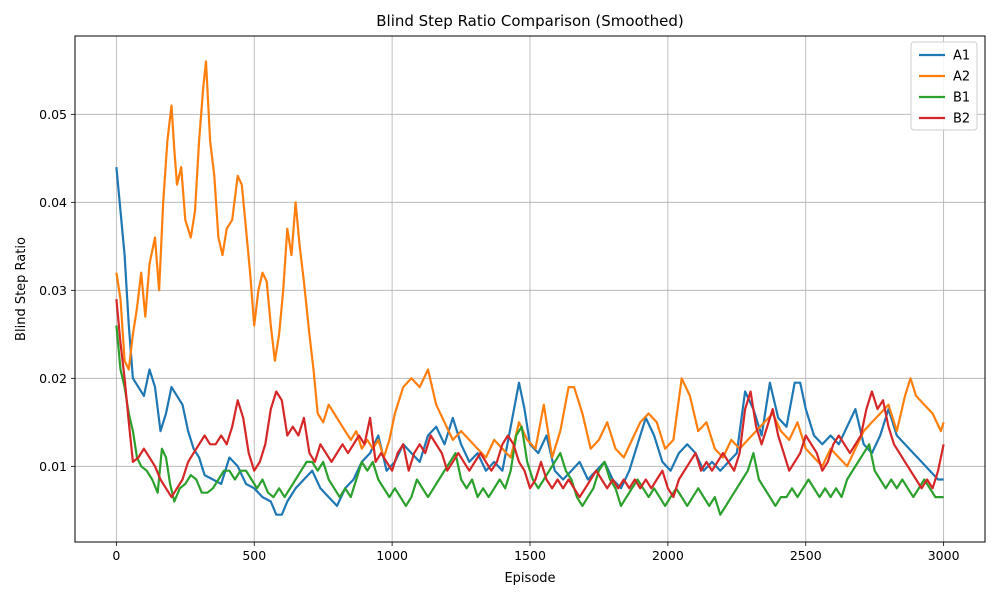  I want to click on y-tick-label: 0.01, so click(53, 466).